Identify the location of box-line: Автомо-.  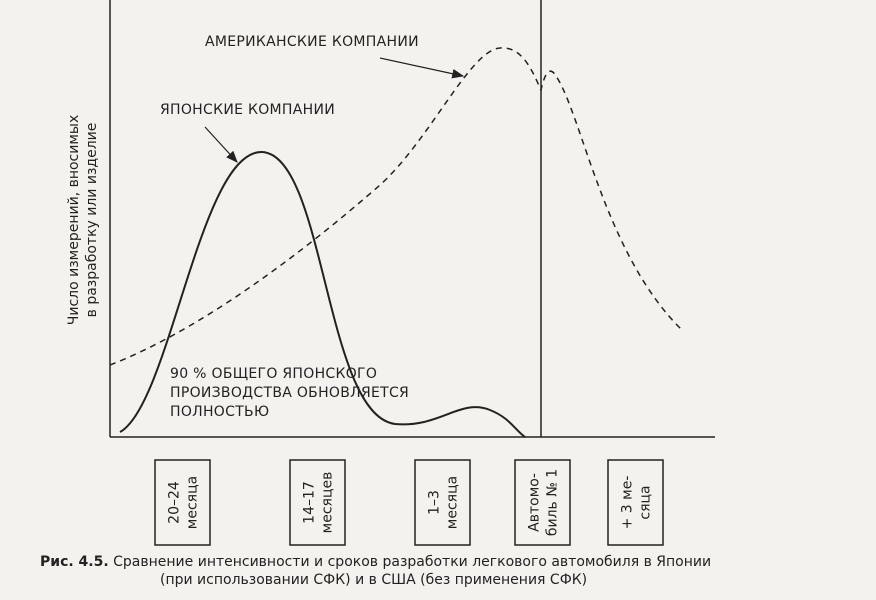
(535, 502).